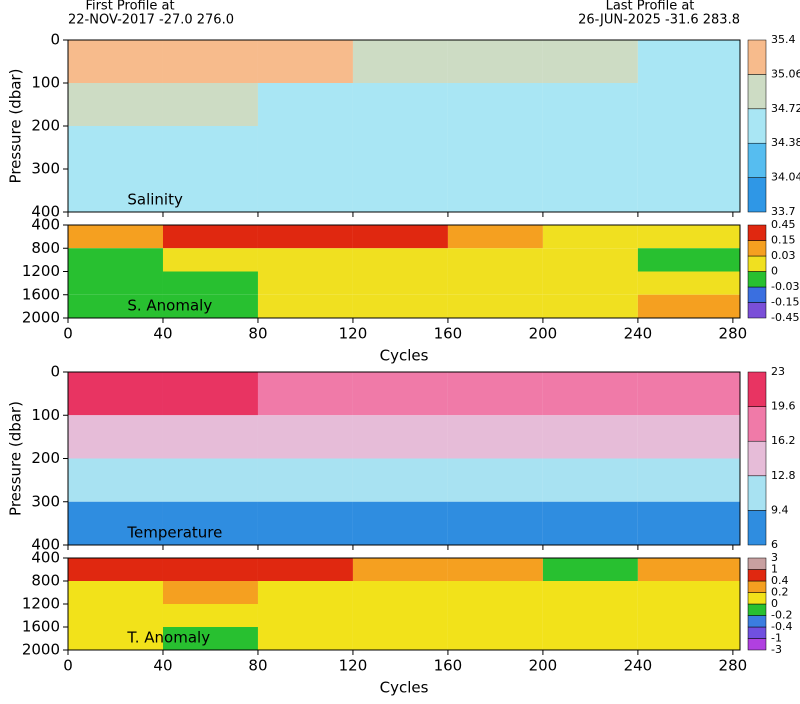 Image resolution: width=800 pixels, height=704 pixels. What do you see at coordinates (68, 334) in the screenshot?
I see `x-tick-label: 0` at bounding box center [68, 334].